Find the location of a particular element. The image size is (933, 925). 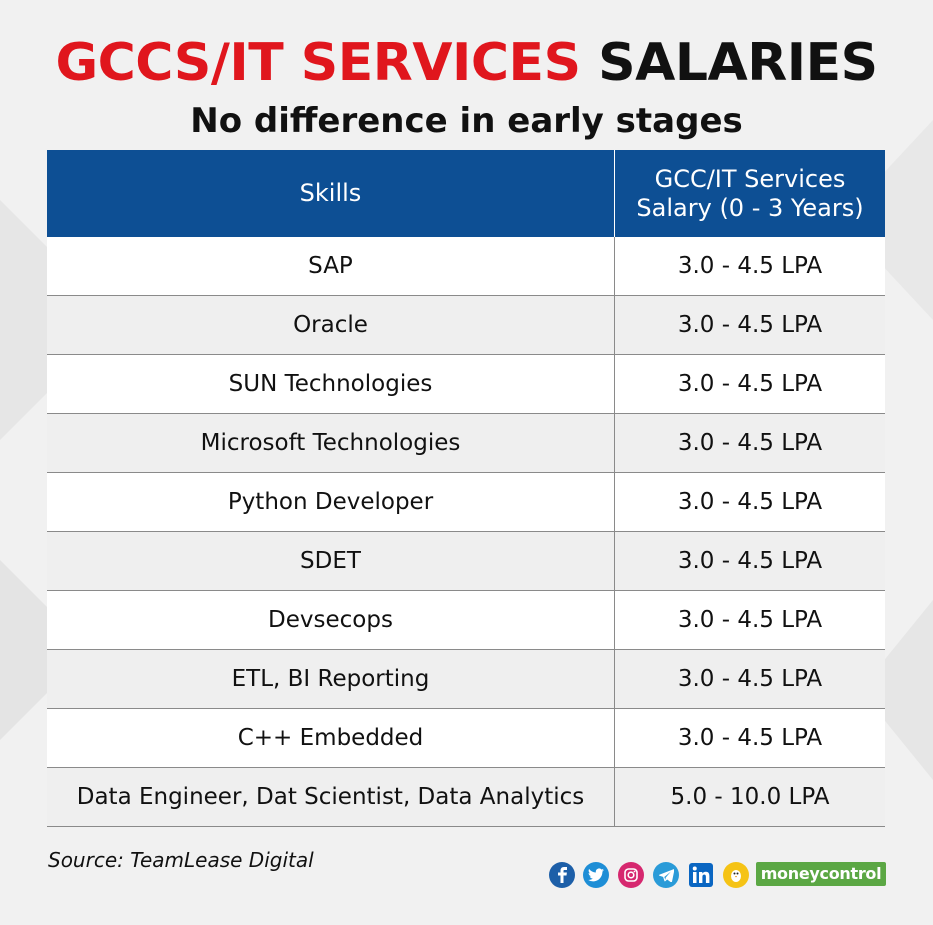

table-row: C++ Embedded 3.0 - 4.5 LPA is located at coordinates (466, 738).